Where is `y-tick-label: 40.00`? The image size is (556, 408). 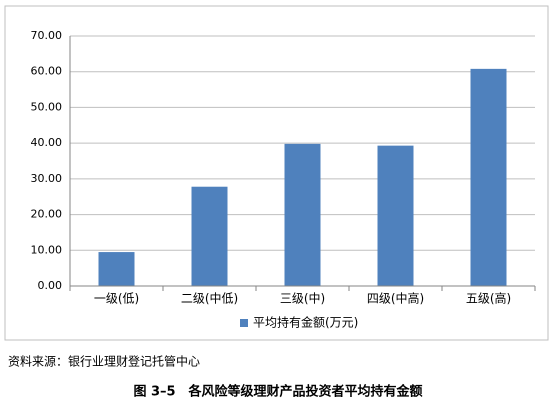 y-tick-label: 40.00 is located at coordinates (47, 142).